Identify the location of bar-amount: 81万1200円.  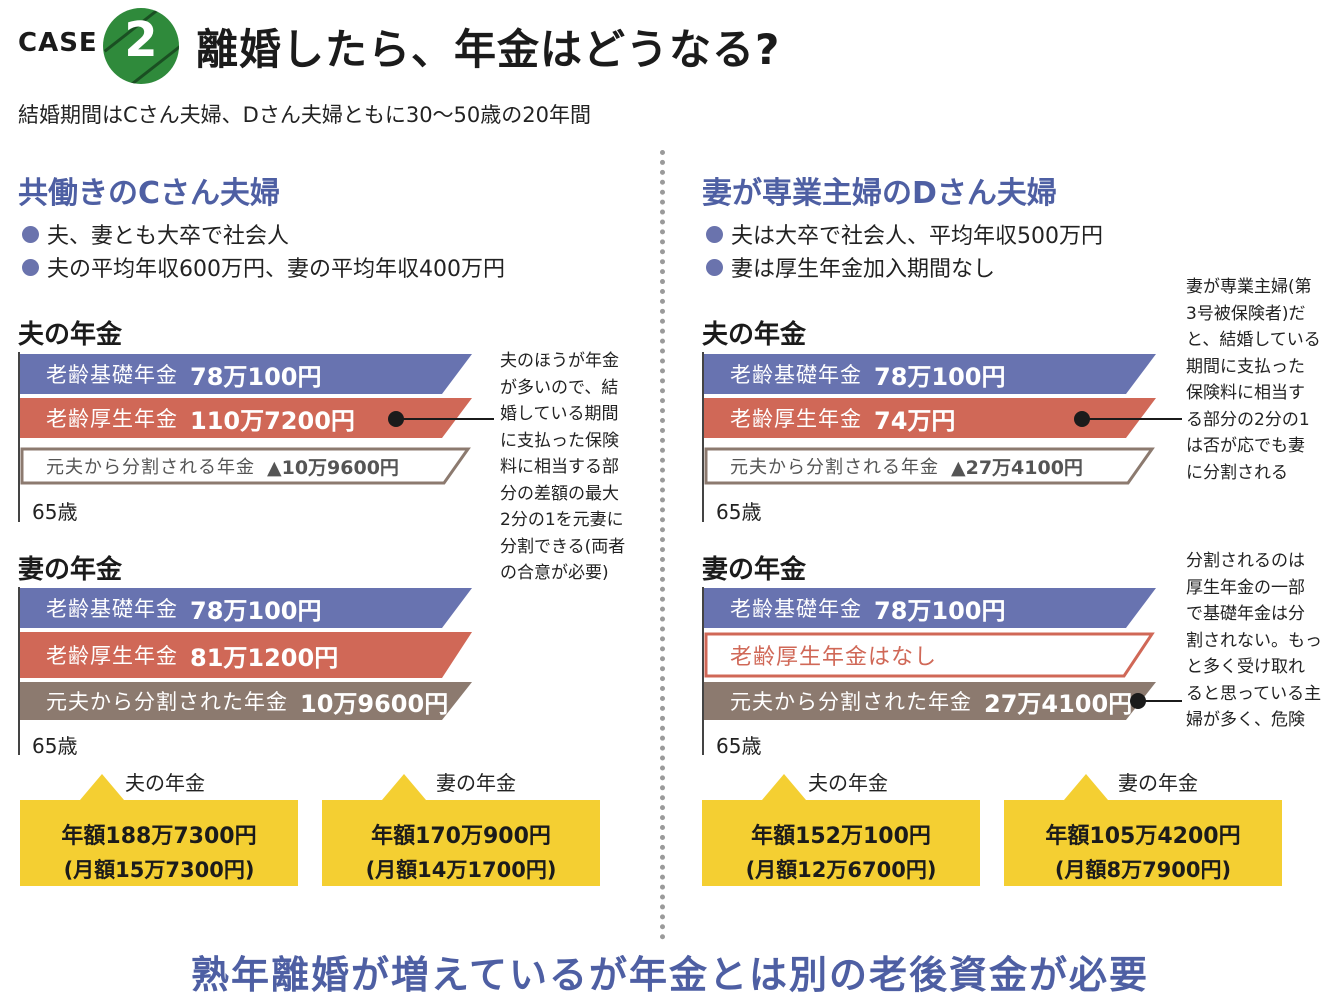
(264, 657).